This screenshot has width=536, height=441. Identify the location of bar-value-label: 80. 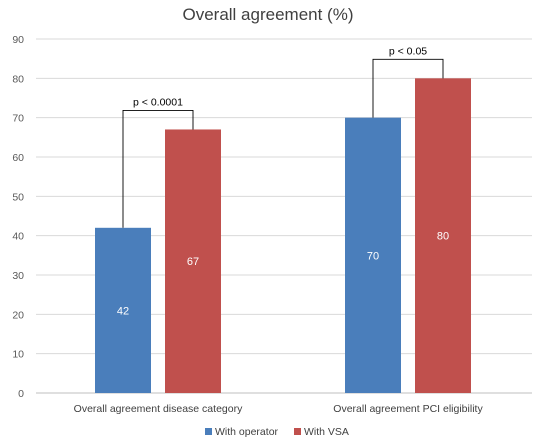
(443, 237).